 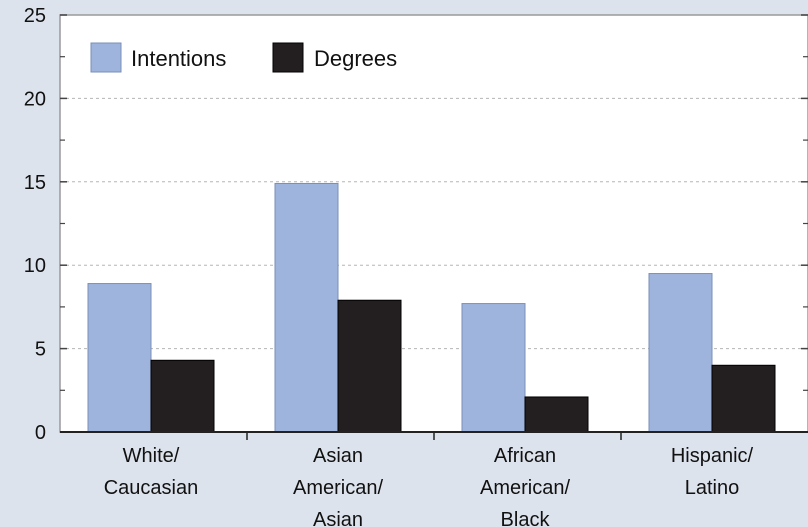 What do you see at coordinates (35, 99) in the screenshot?
I see `y-tick-label: 20` at bounding box center [35, 99].